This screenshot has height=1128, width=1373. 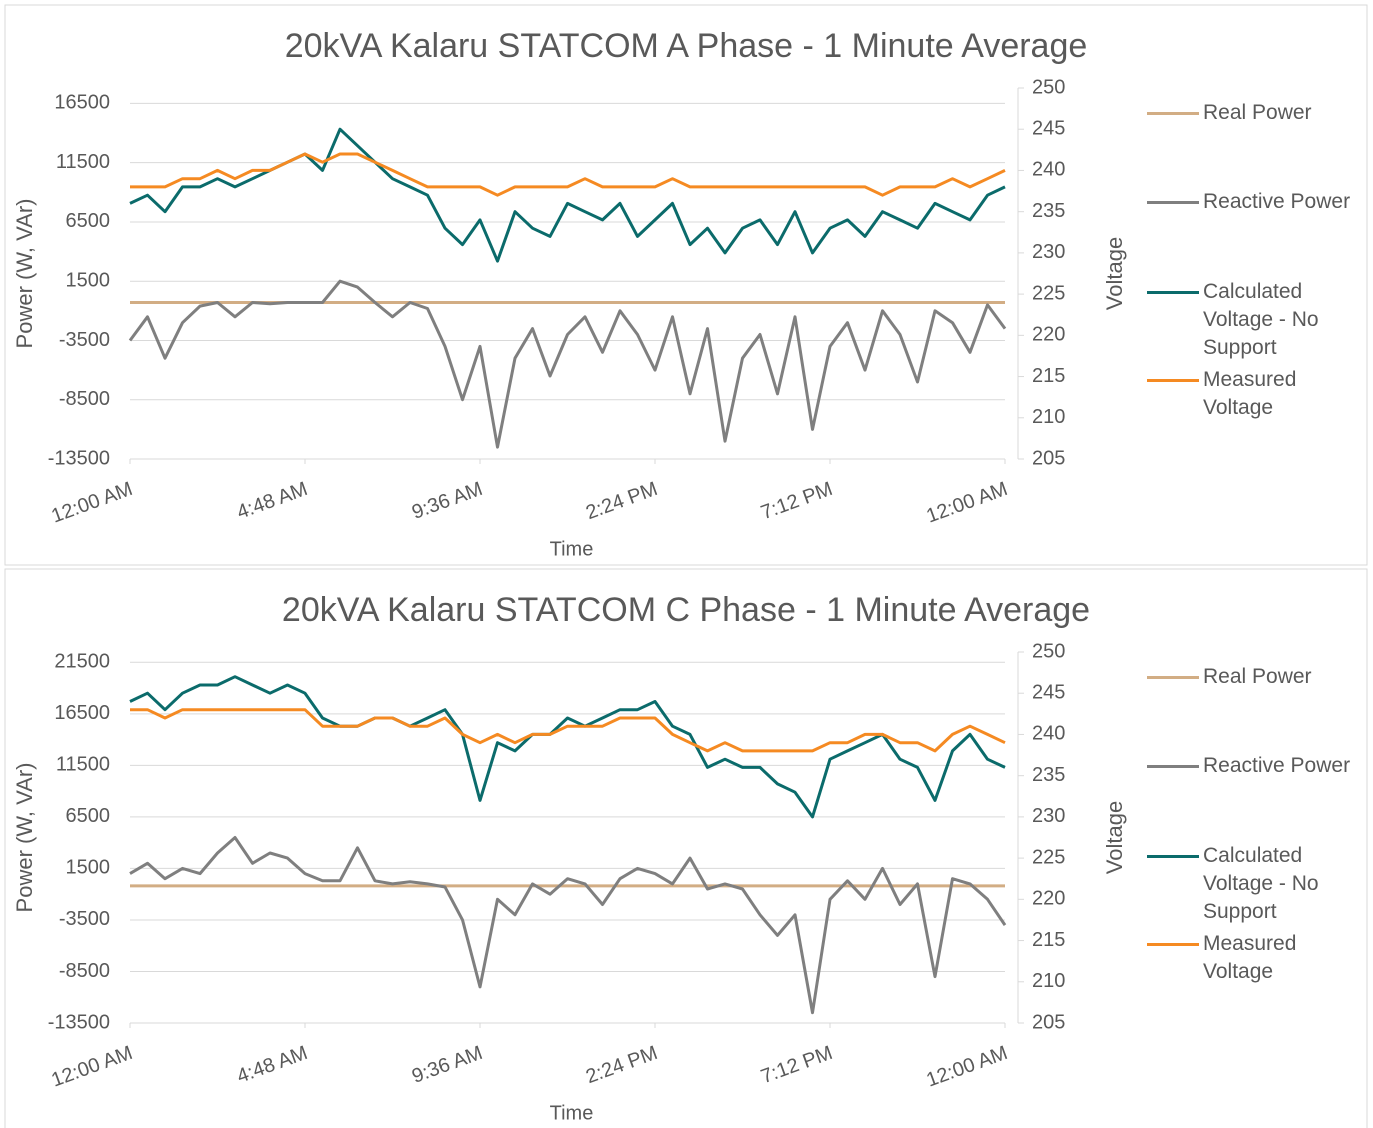 What do you see at coordinates (82, 662) in the screenshot?
I see `y-tick-label: 21500` at bounding box center [82, 662].